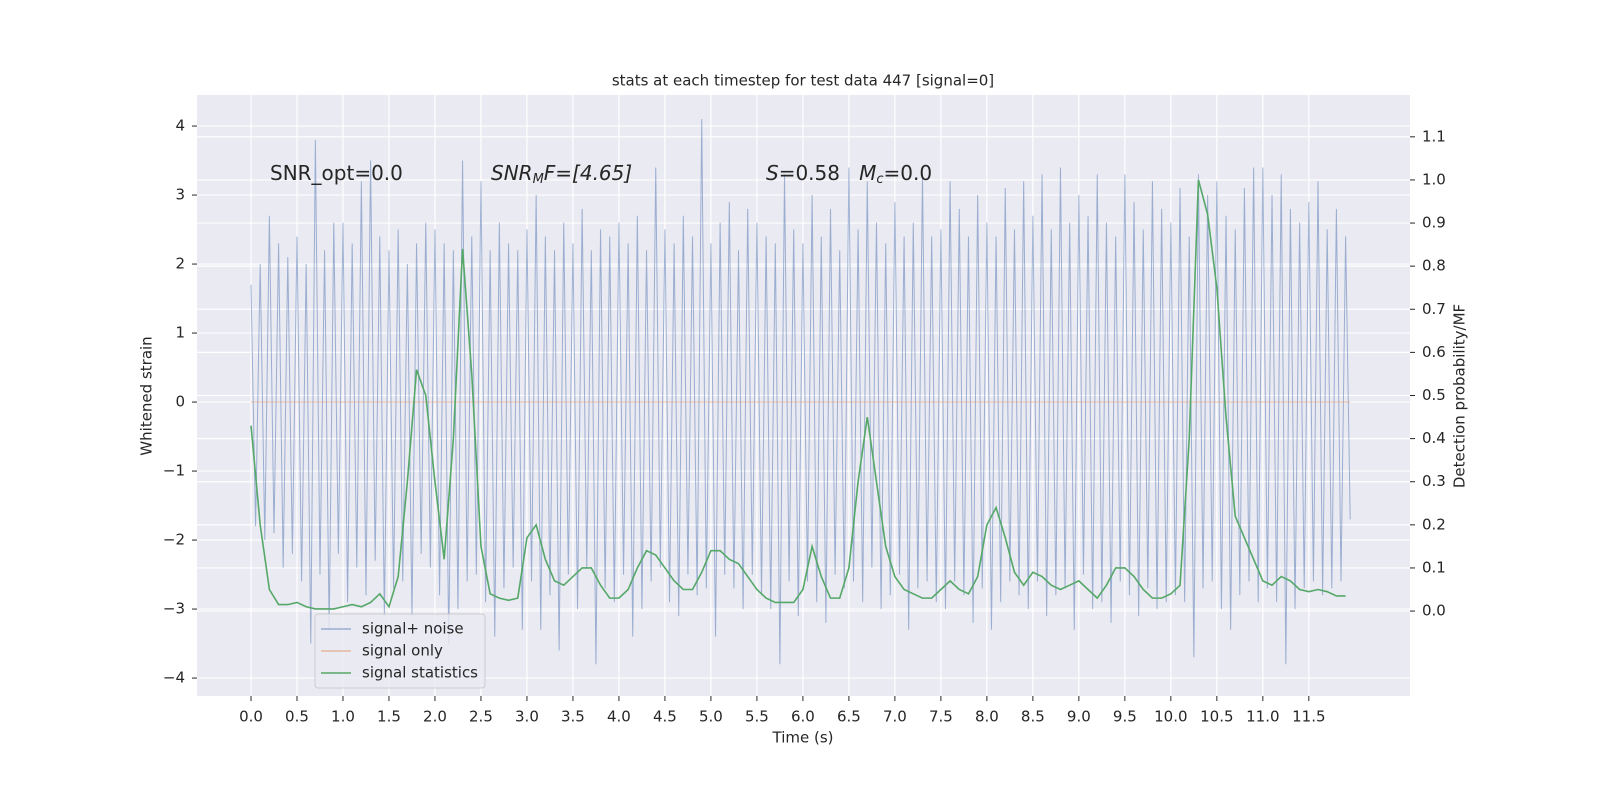  What do you see at coordinates (1434, 309) in the screenshot?
I see `y2-tick-label: 0.7` at bounding box center [1434, 309].